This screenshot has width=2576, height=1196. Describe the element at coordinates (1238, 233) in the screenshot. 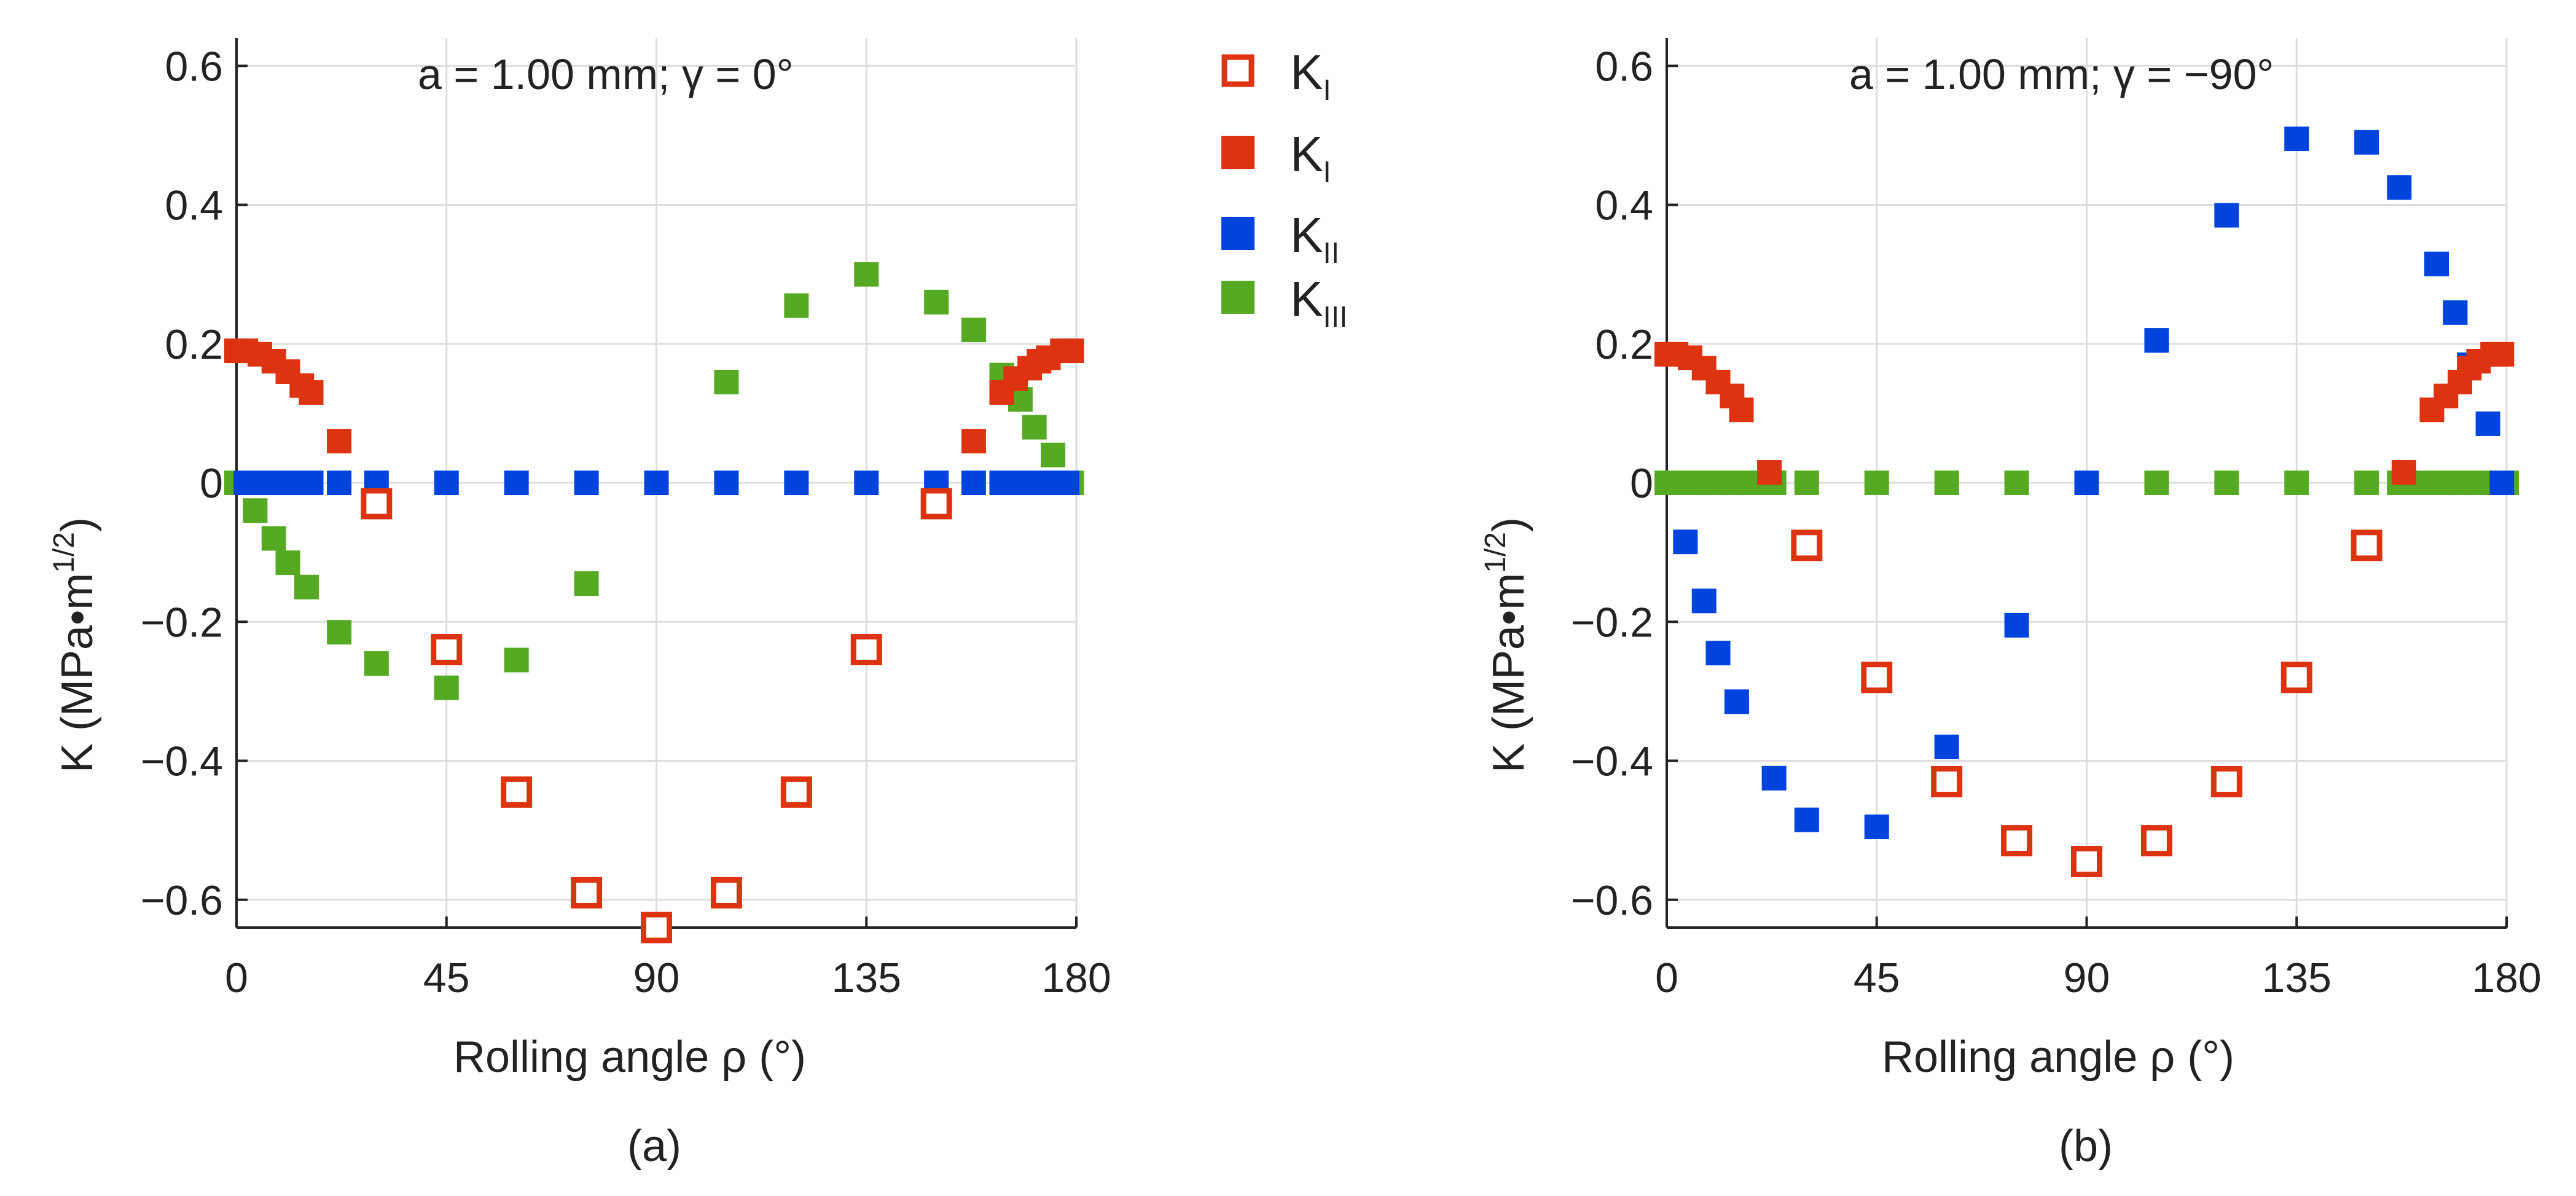

I see `blue-square-icon` at that location.